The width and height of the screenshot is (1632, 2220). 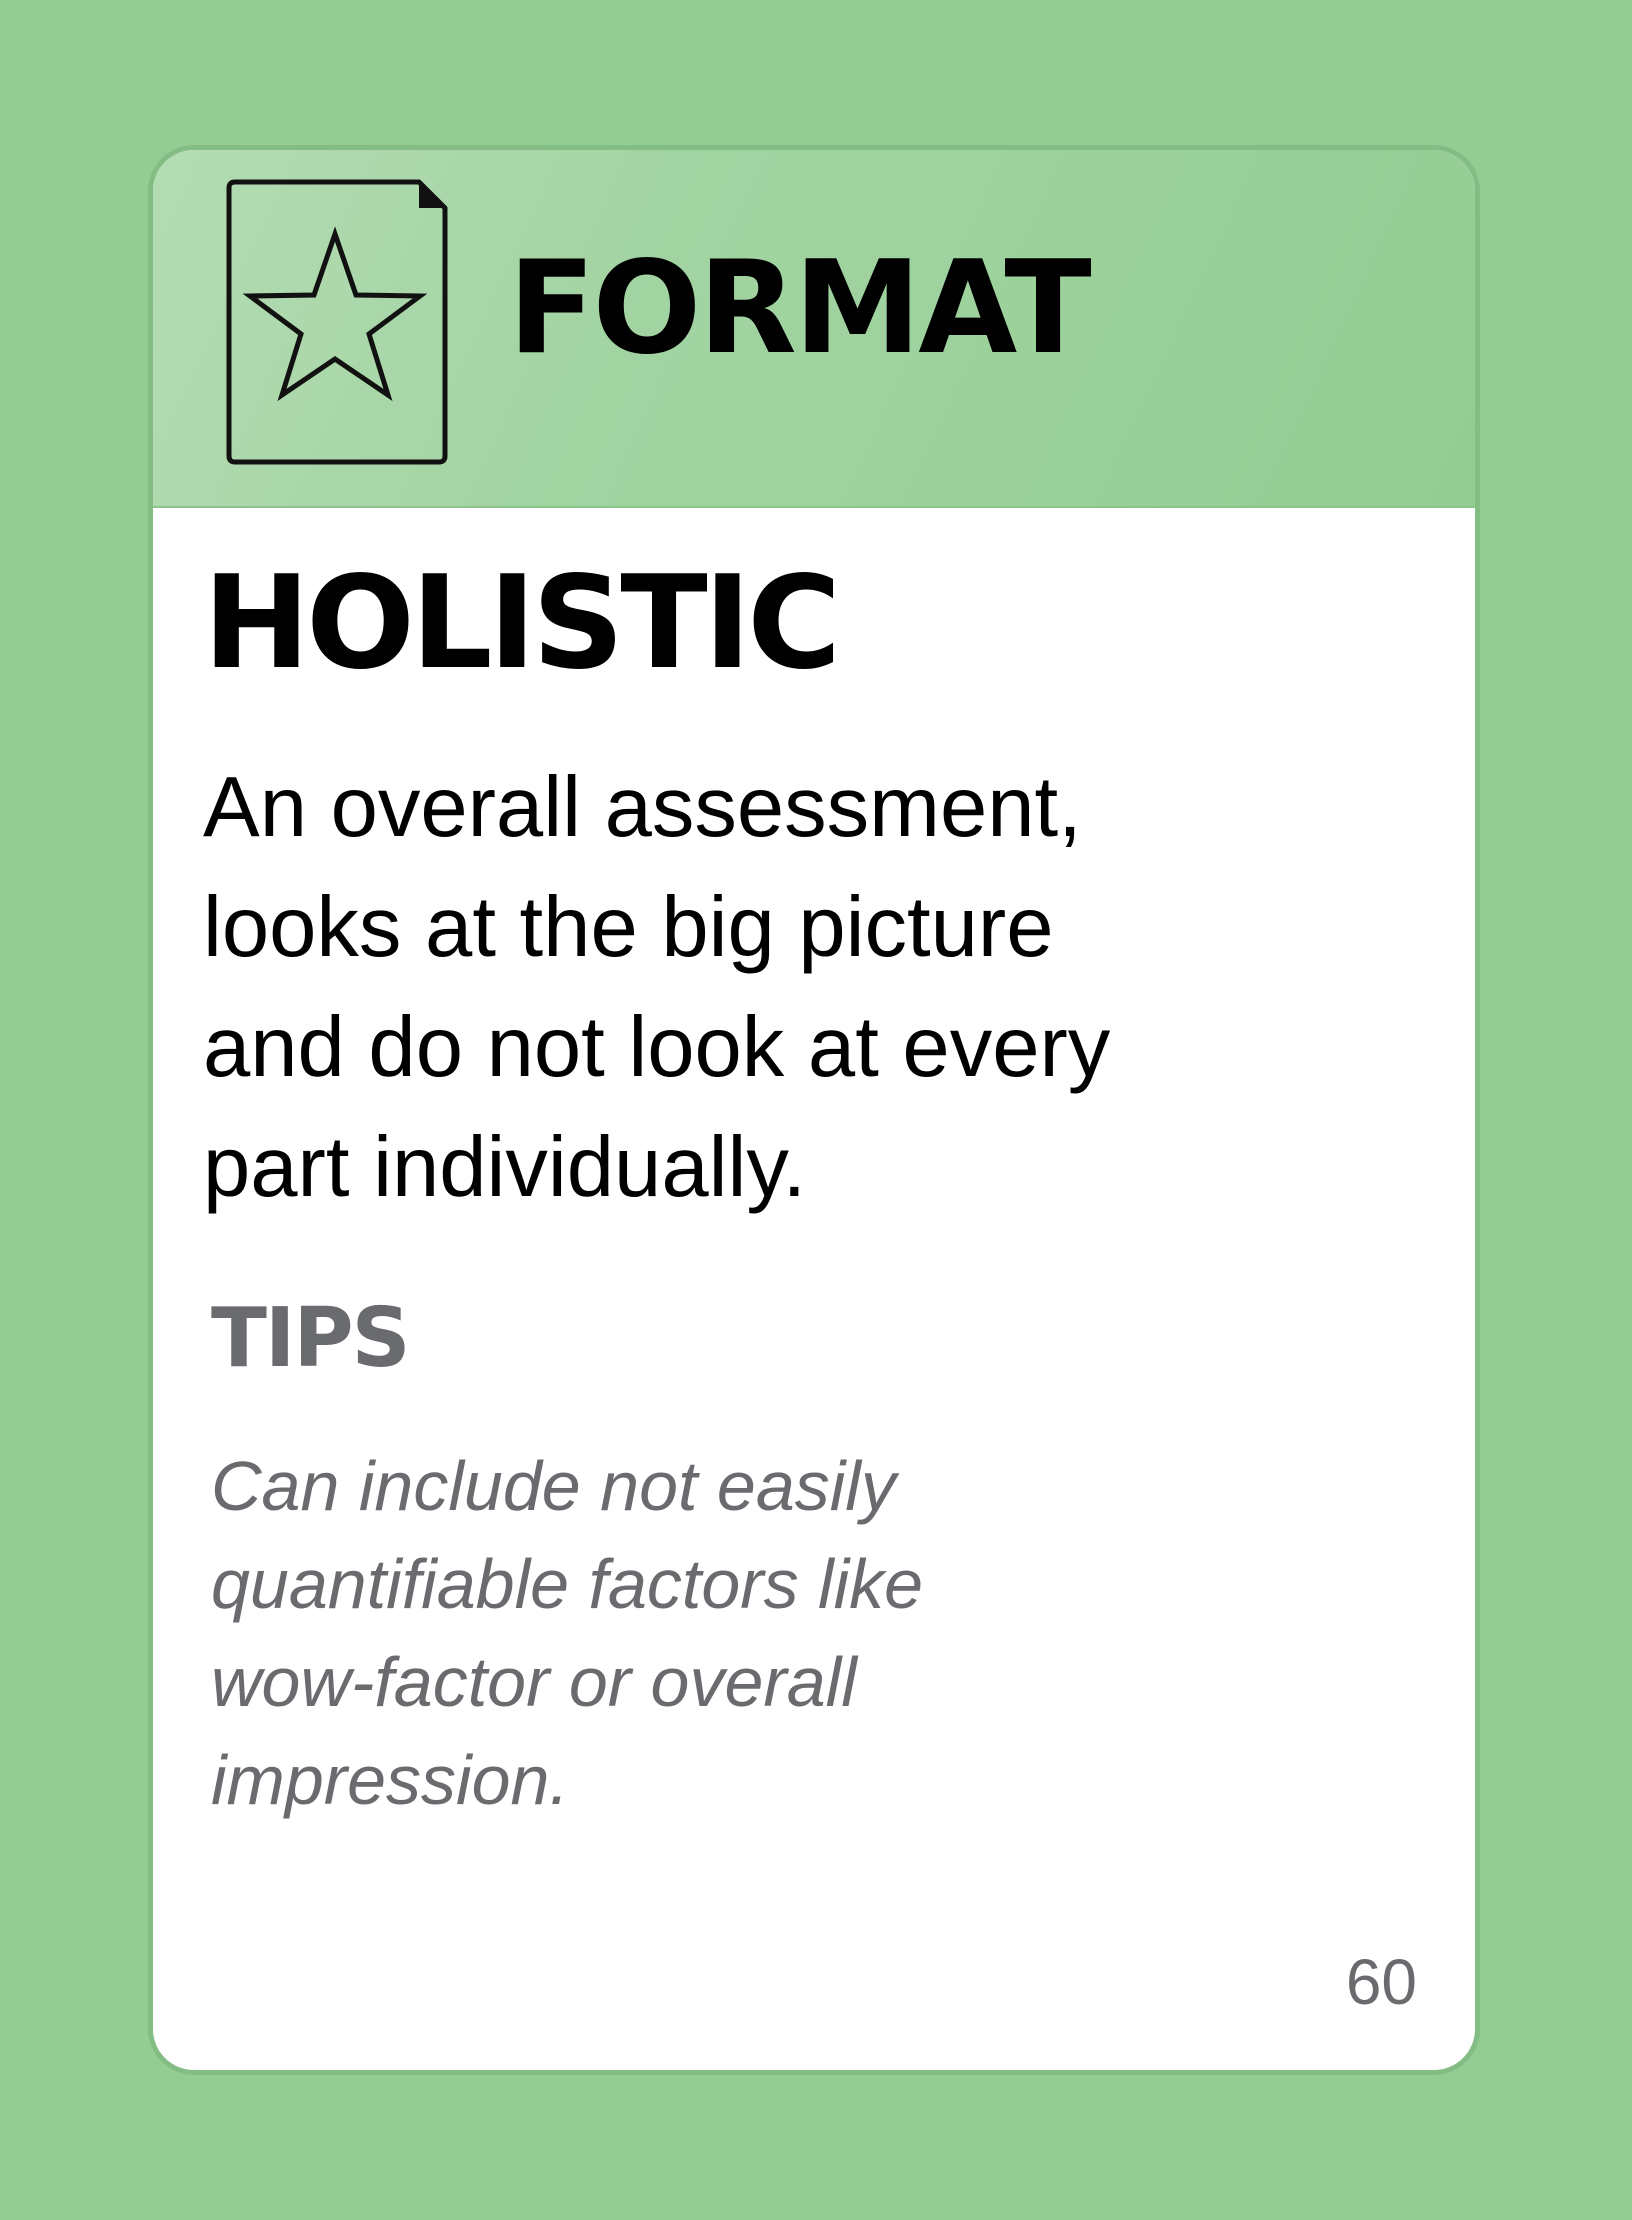 I want to click on page-number: 60, so click(x=1381, y=1982).